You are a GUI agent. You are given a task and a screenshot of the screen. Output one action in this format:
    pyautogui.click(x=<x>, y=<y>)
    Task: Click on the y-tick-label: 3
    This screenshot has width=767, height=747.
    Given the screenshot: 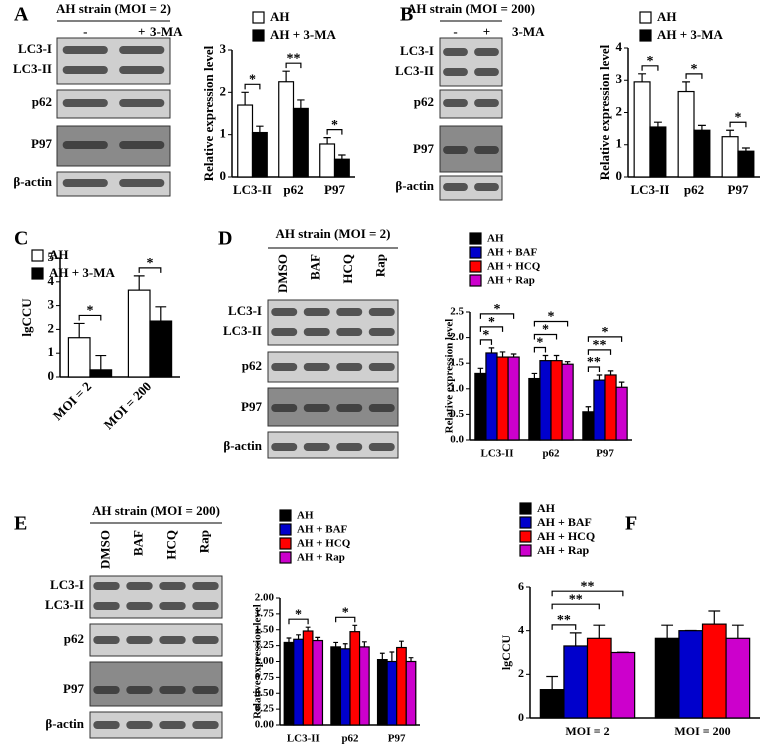 What is the action you would take?
    pyautogui.click(x=51, y=304)
    